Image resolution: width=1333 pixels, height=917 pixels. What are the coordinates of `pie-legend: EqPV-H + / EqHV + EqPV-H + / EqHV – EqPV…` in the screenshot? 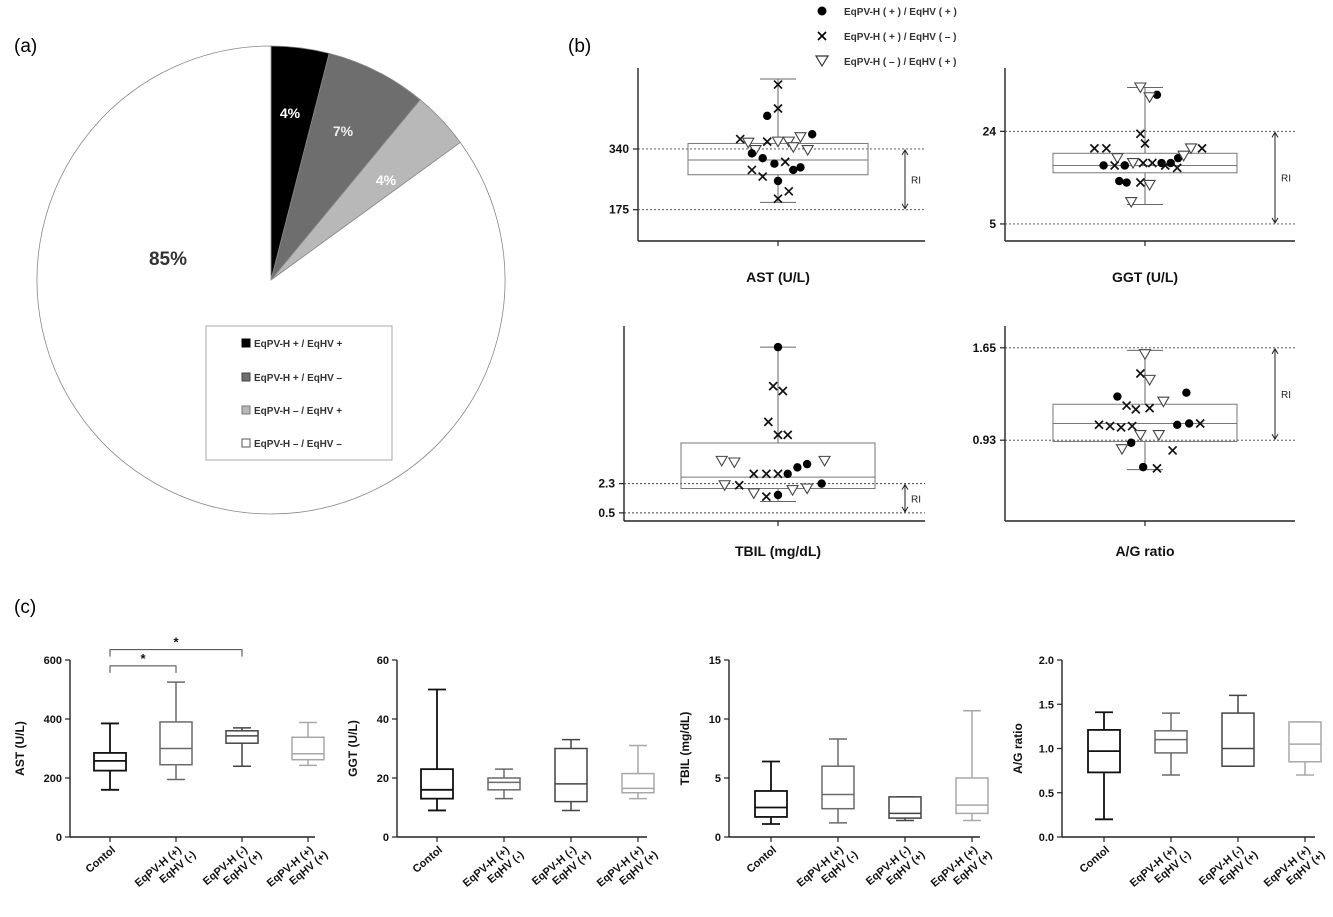 It's located at (299, 393).